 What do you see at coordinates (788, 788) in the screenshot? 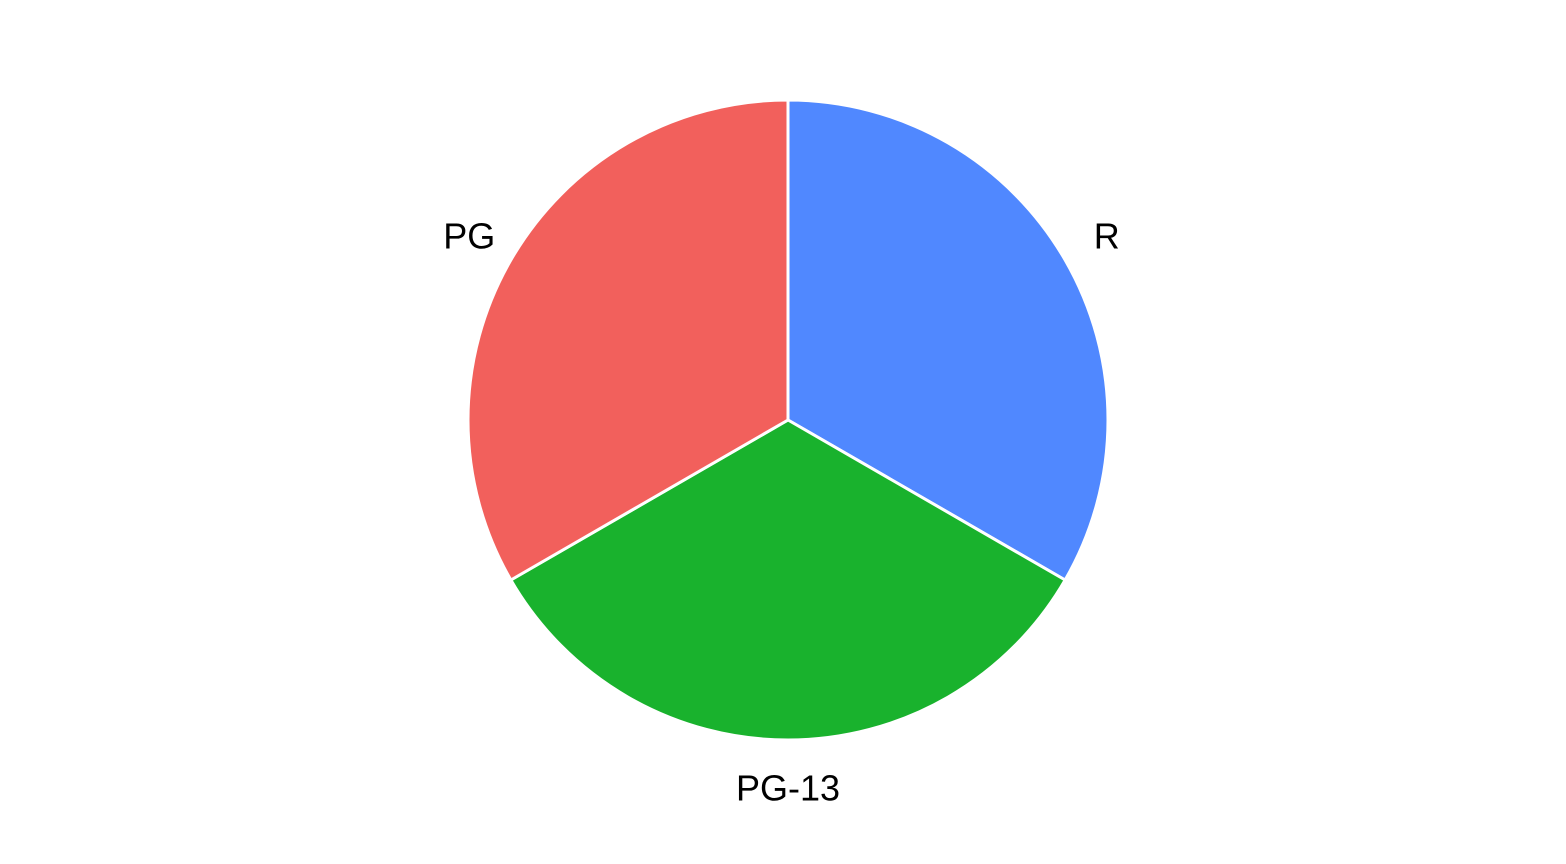
I see `pie-label-pg-13: PG-13` at bounding box center [788, 788].